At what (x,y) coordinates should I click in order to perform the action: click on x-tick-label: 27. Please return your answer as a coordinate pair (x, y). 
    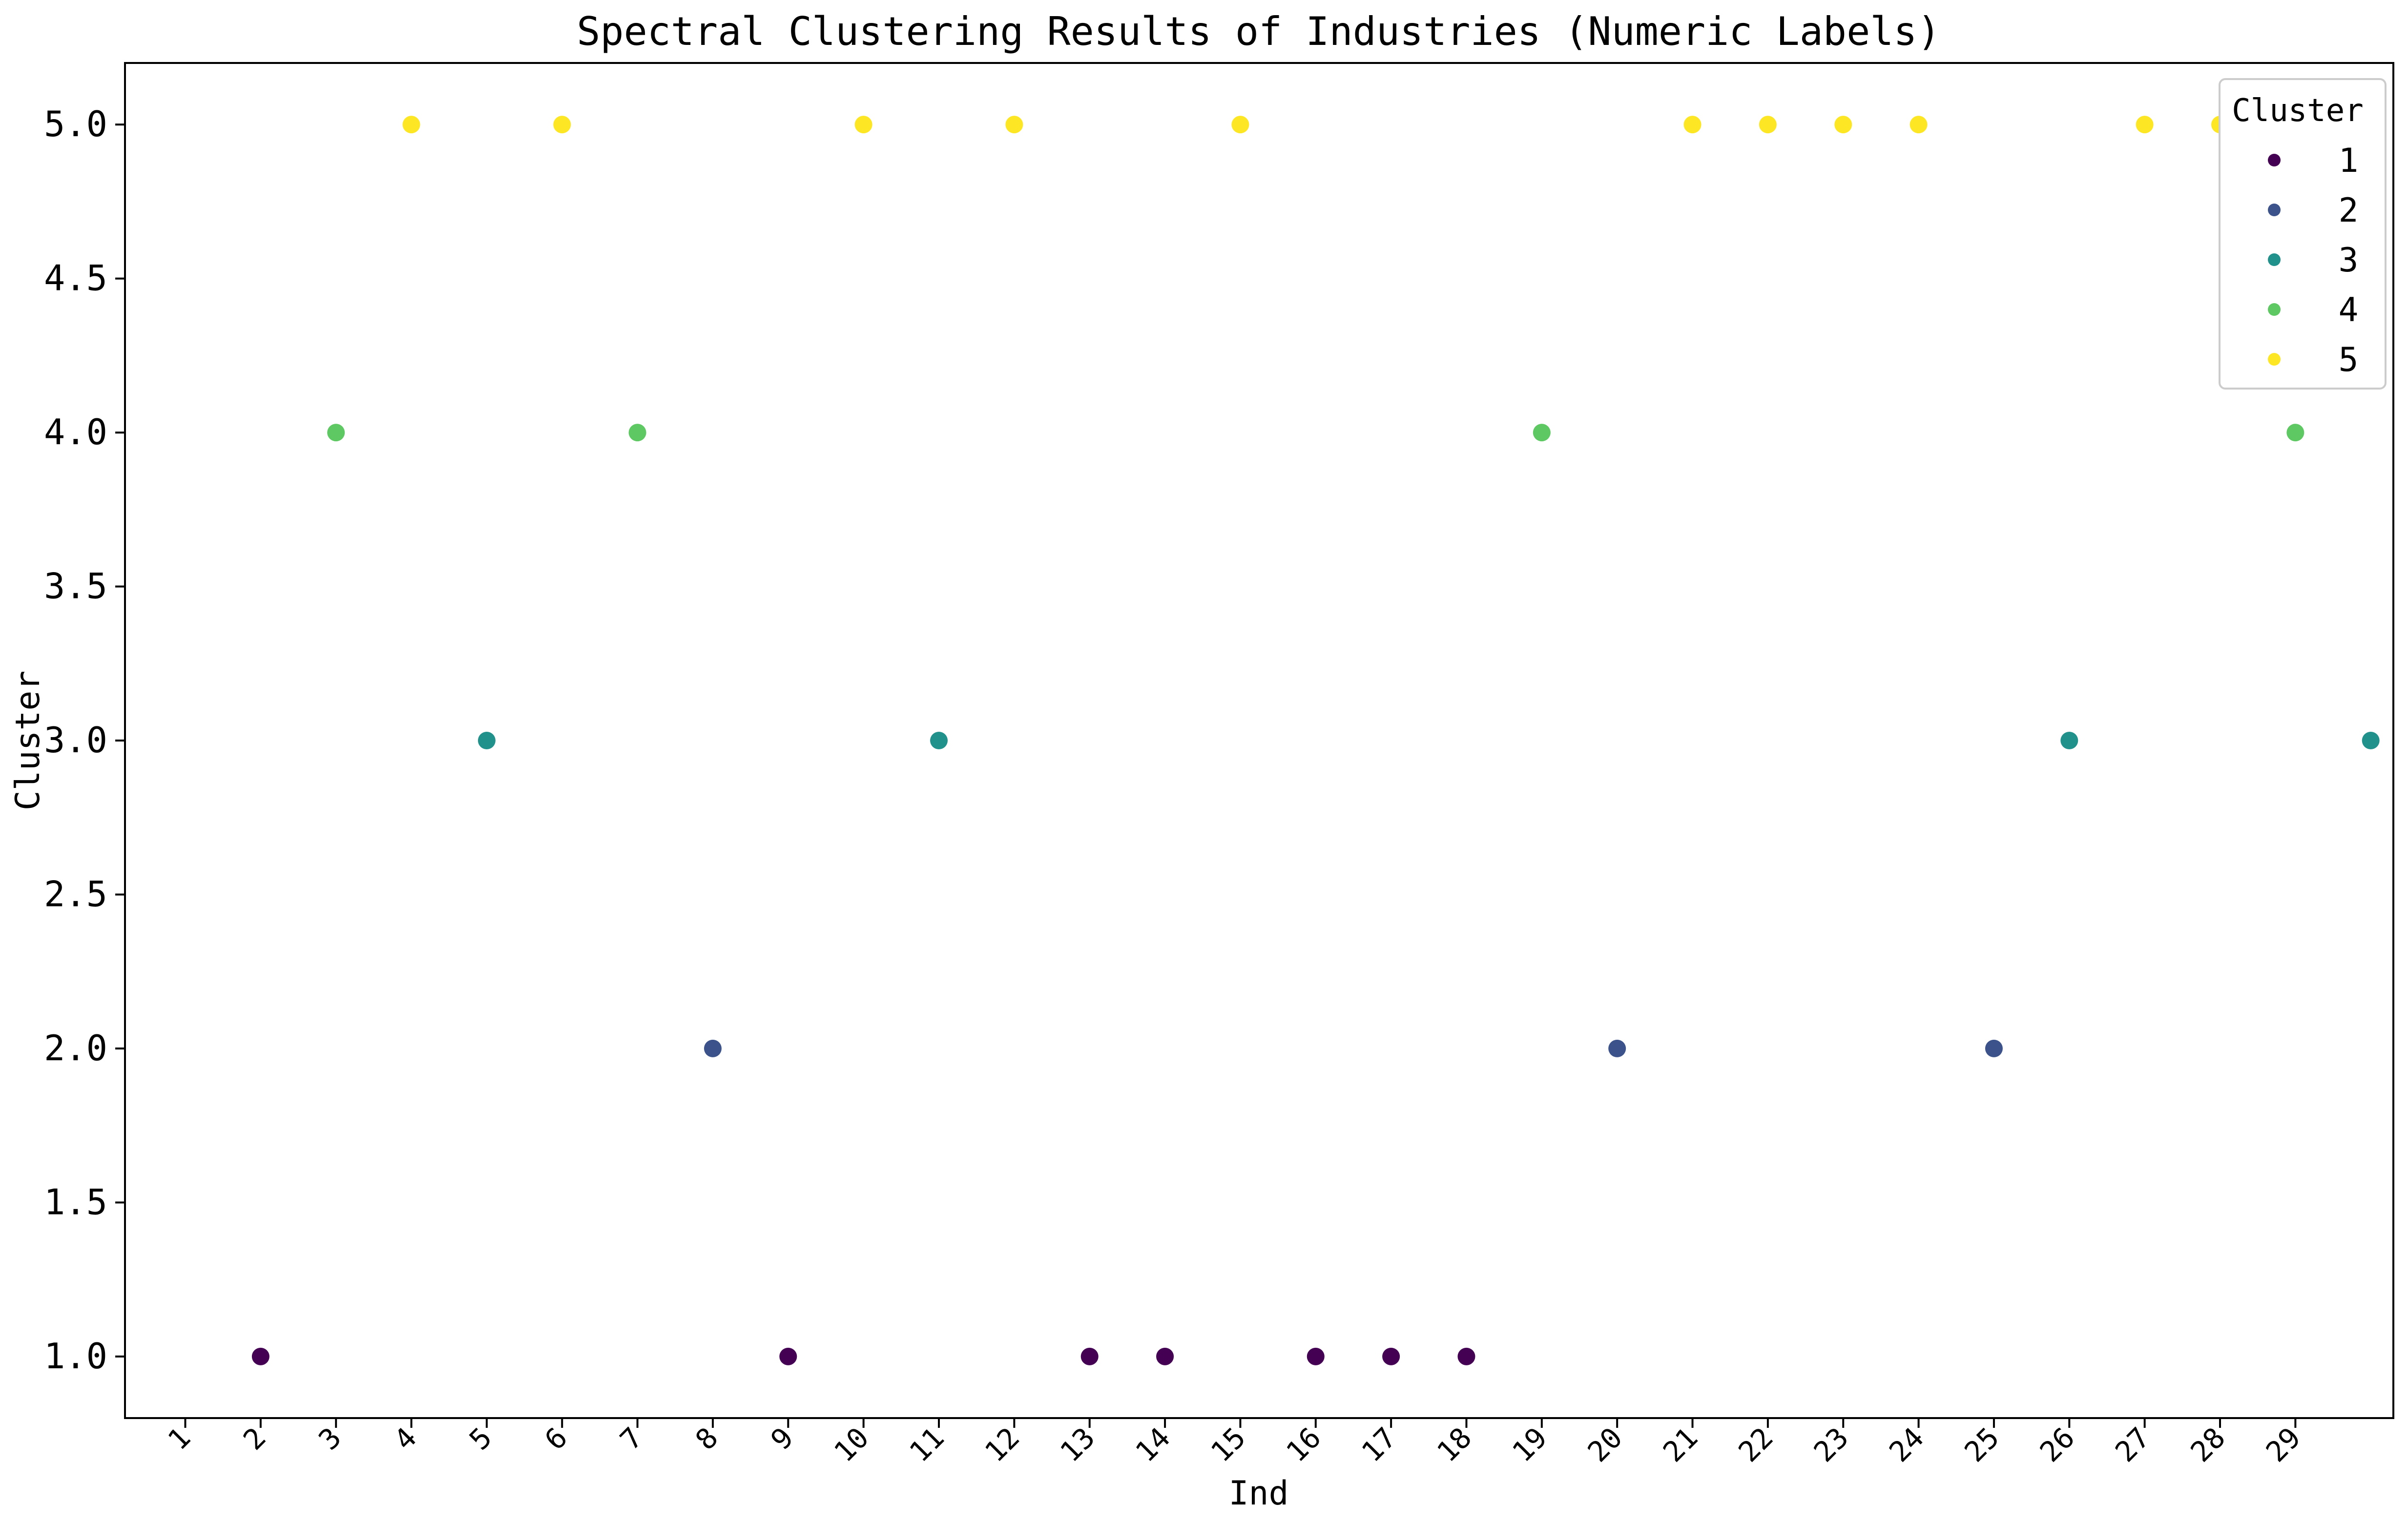
    Looking at the image, I should click on (2132, 1444).